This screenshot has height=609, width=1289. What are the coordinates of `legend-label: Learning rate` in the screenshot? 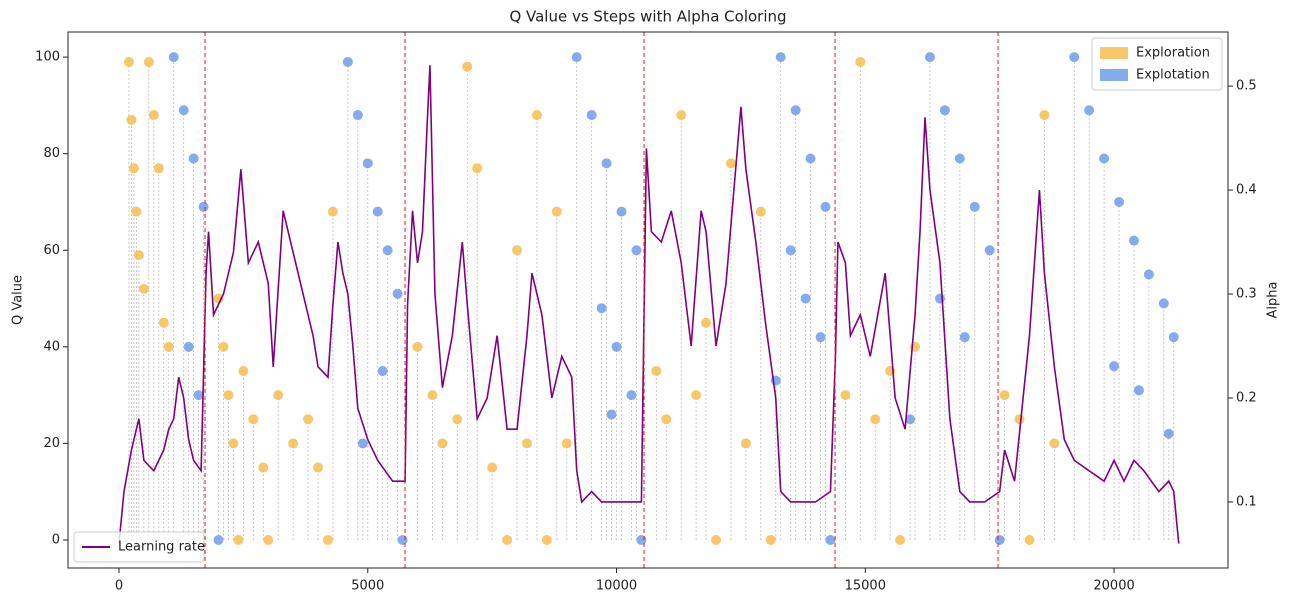 It's located at (161, 547).